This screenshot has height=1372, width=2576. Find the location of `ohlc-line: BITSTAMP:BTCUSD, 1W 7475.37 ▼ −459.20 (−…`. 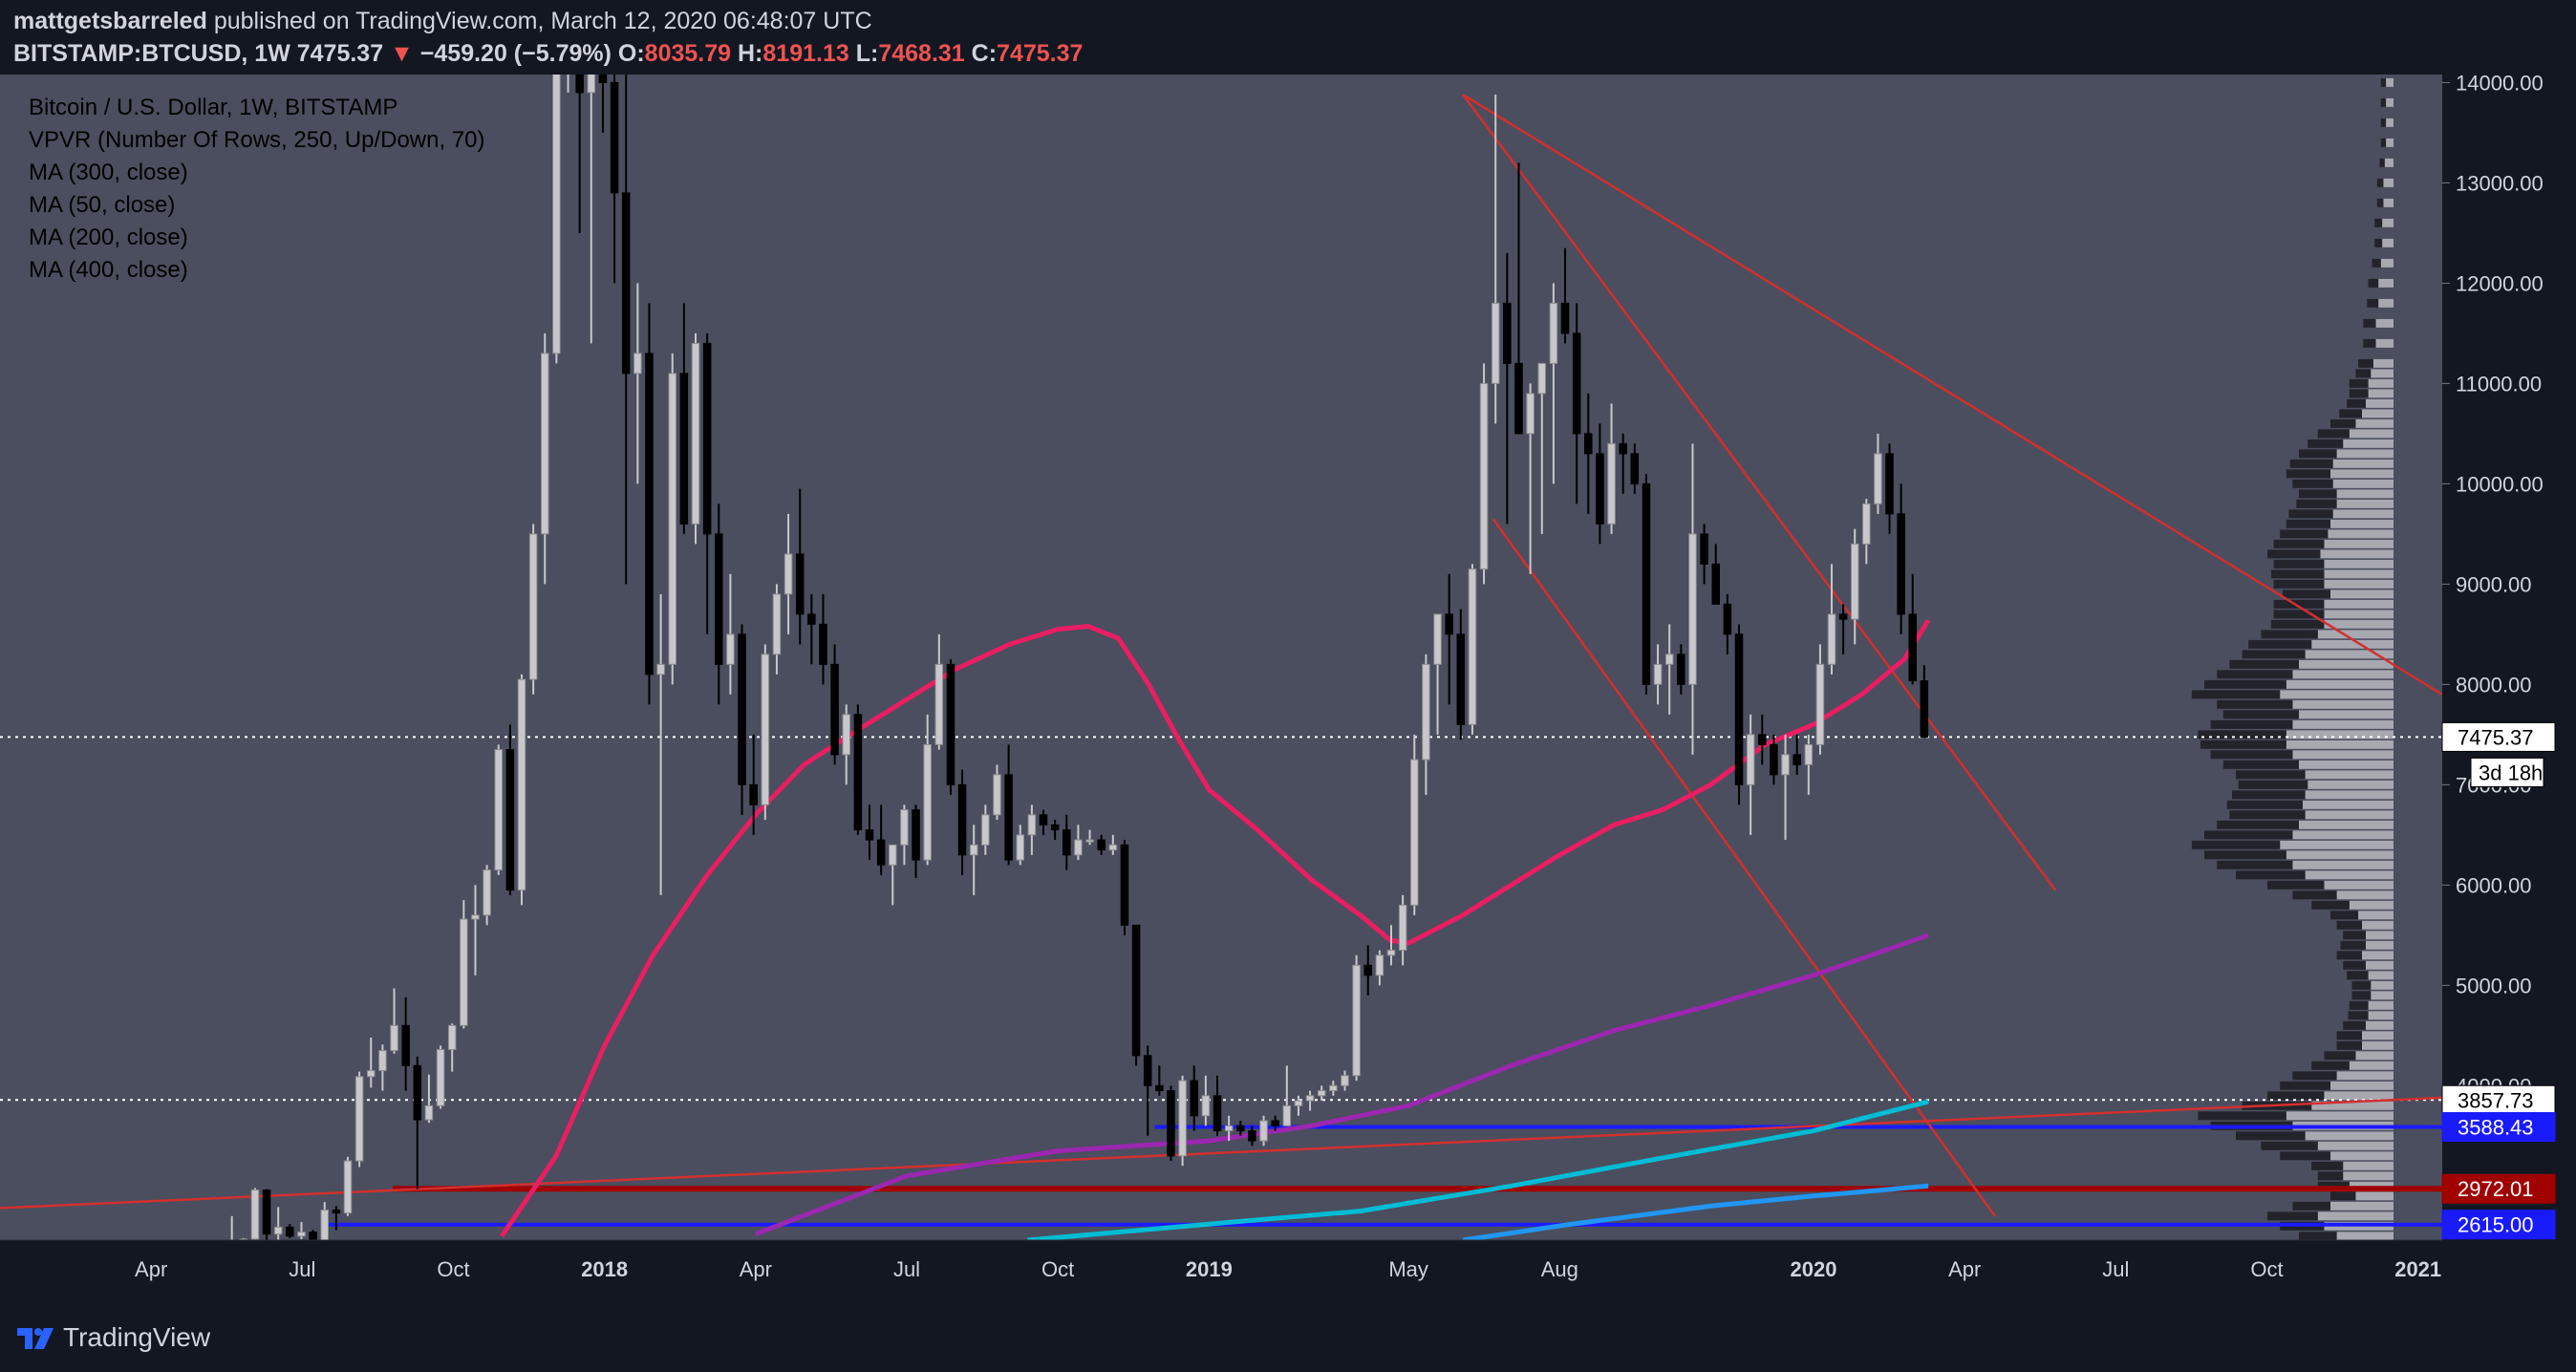

ohlc-line: BITSTAMP:BTCUSD, 1W 7475.37 ▼ −459.20 (−… is located at coordinates (548, 54).